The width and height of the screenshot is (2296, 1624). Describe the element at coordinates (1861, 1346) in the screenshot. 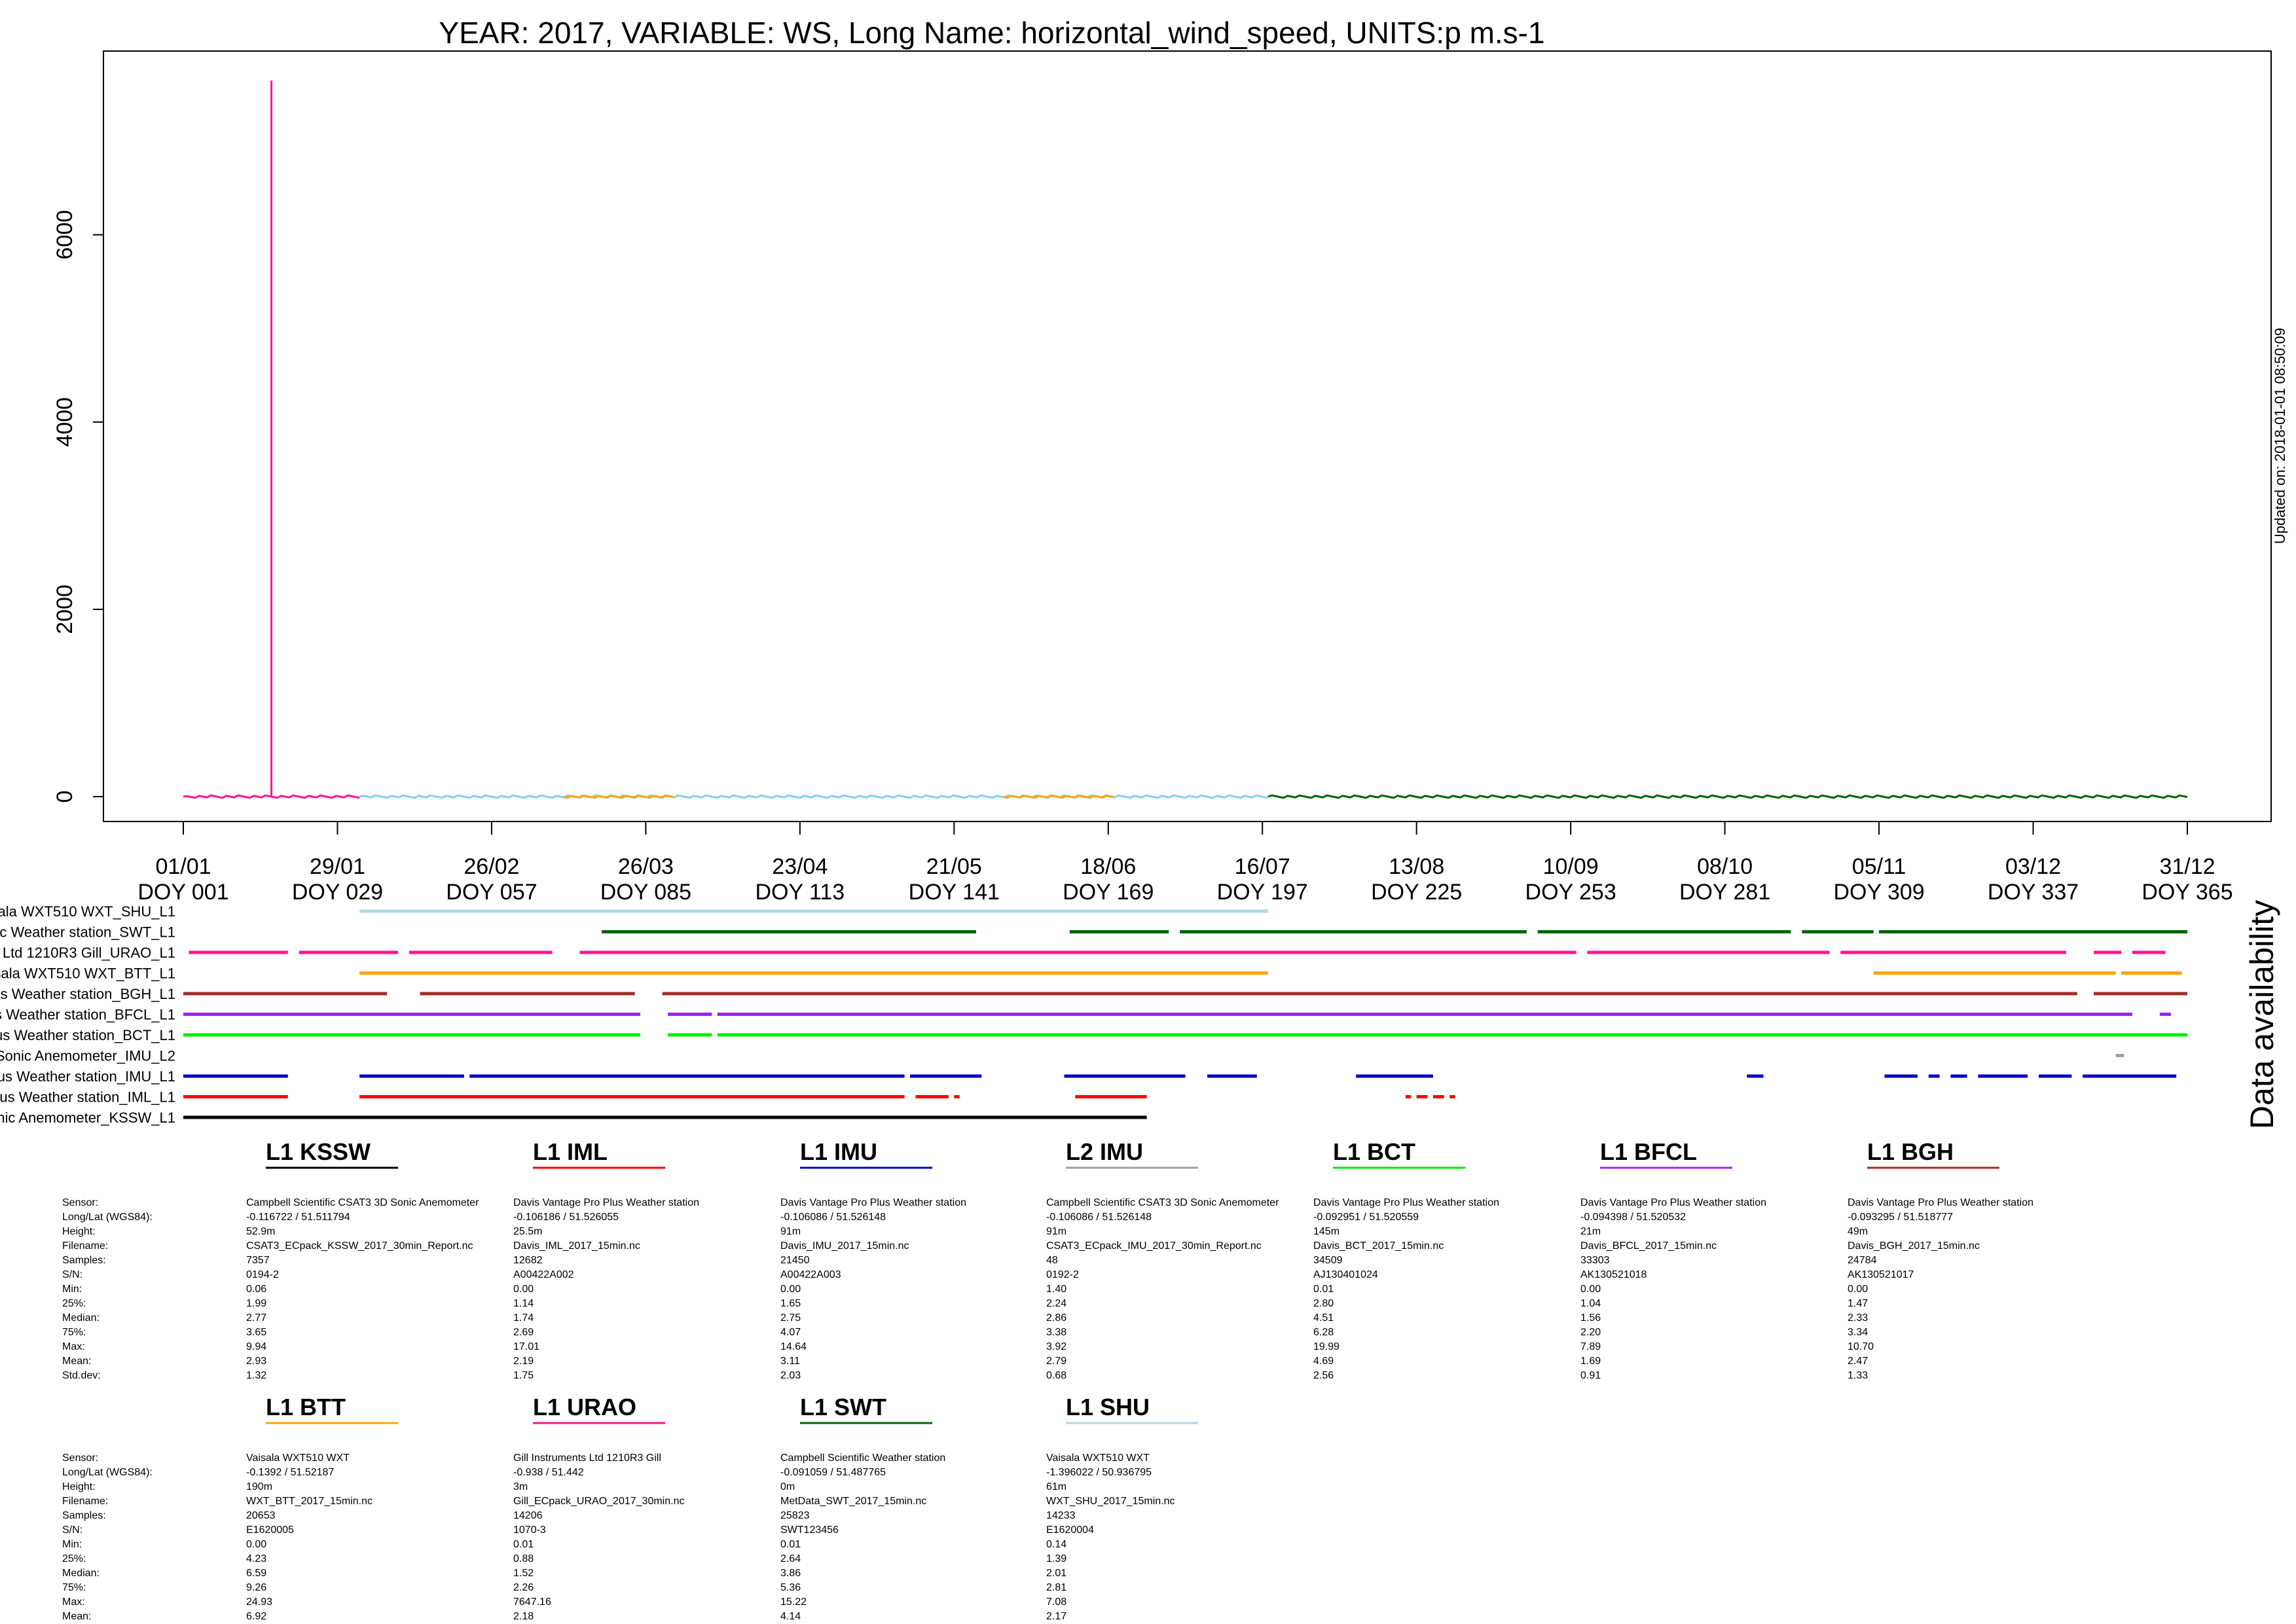

I see `station-value: 10.70` at that location.